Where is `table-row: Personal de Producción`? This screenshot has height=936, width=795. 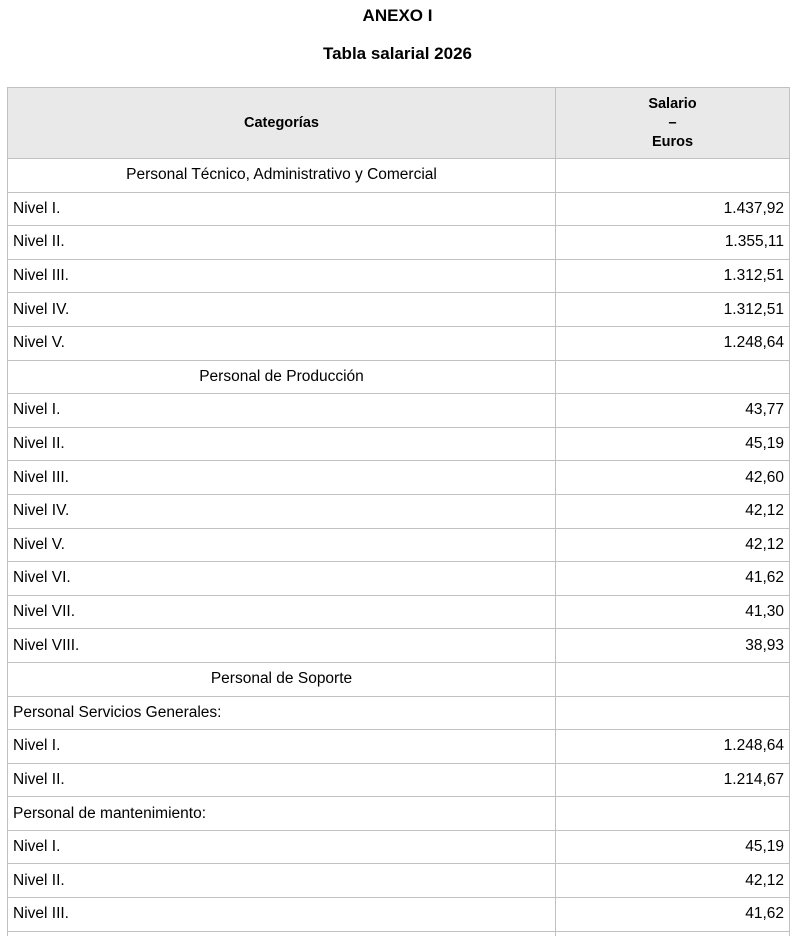 table-row: Personal de Producción is located at coordinates (398, 377).